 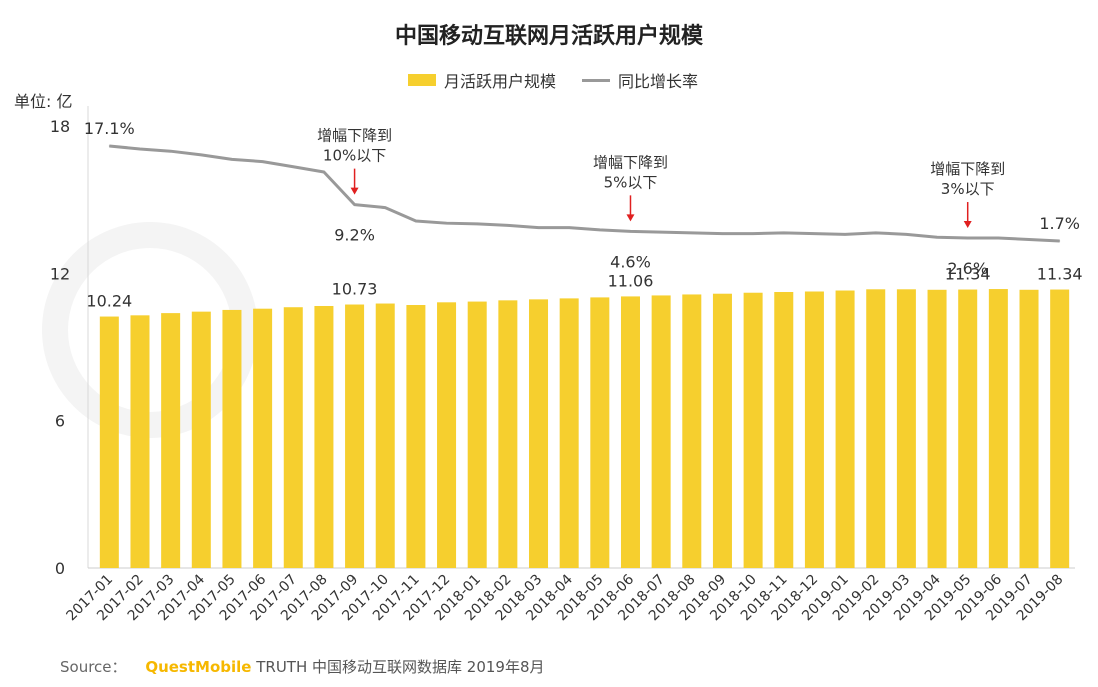 I want to click on growth-rate-line, so click(x=584, y=193).